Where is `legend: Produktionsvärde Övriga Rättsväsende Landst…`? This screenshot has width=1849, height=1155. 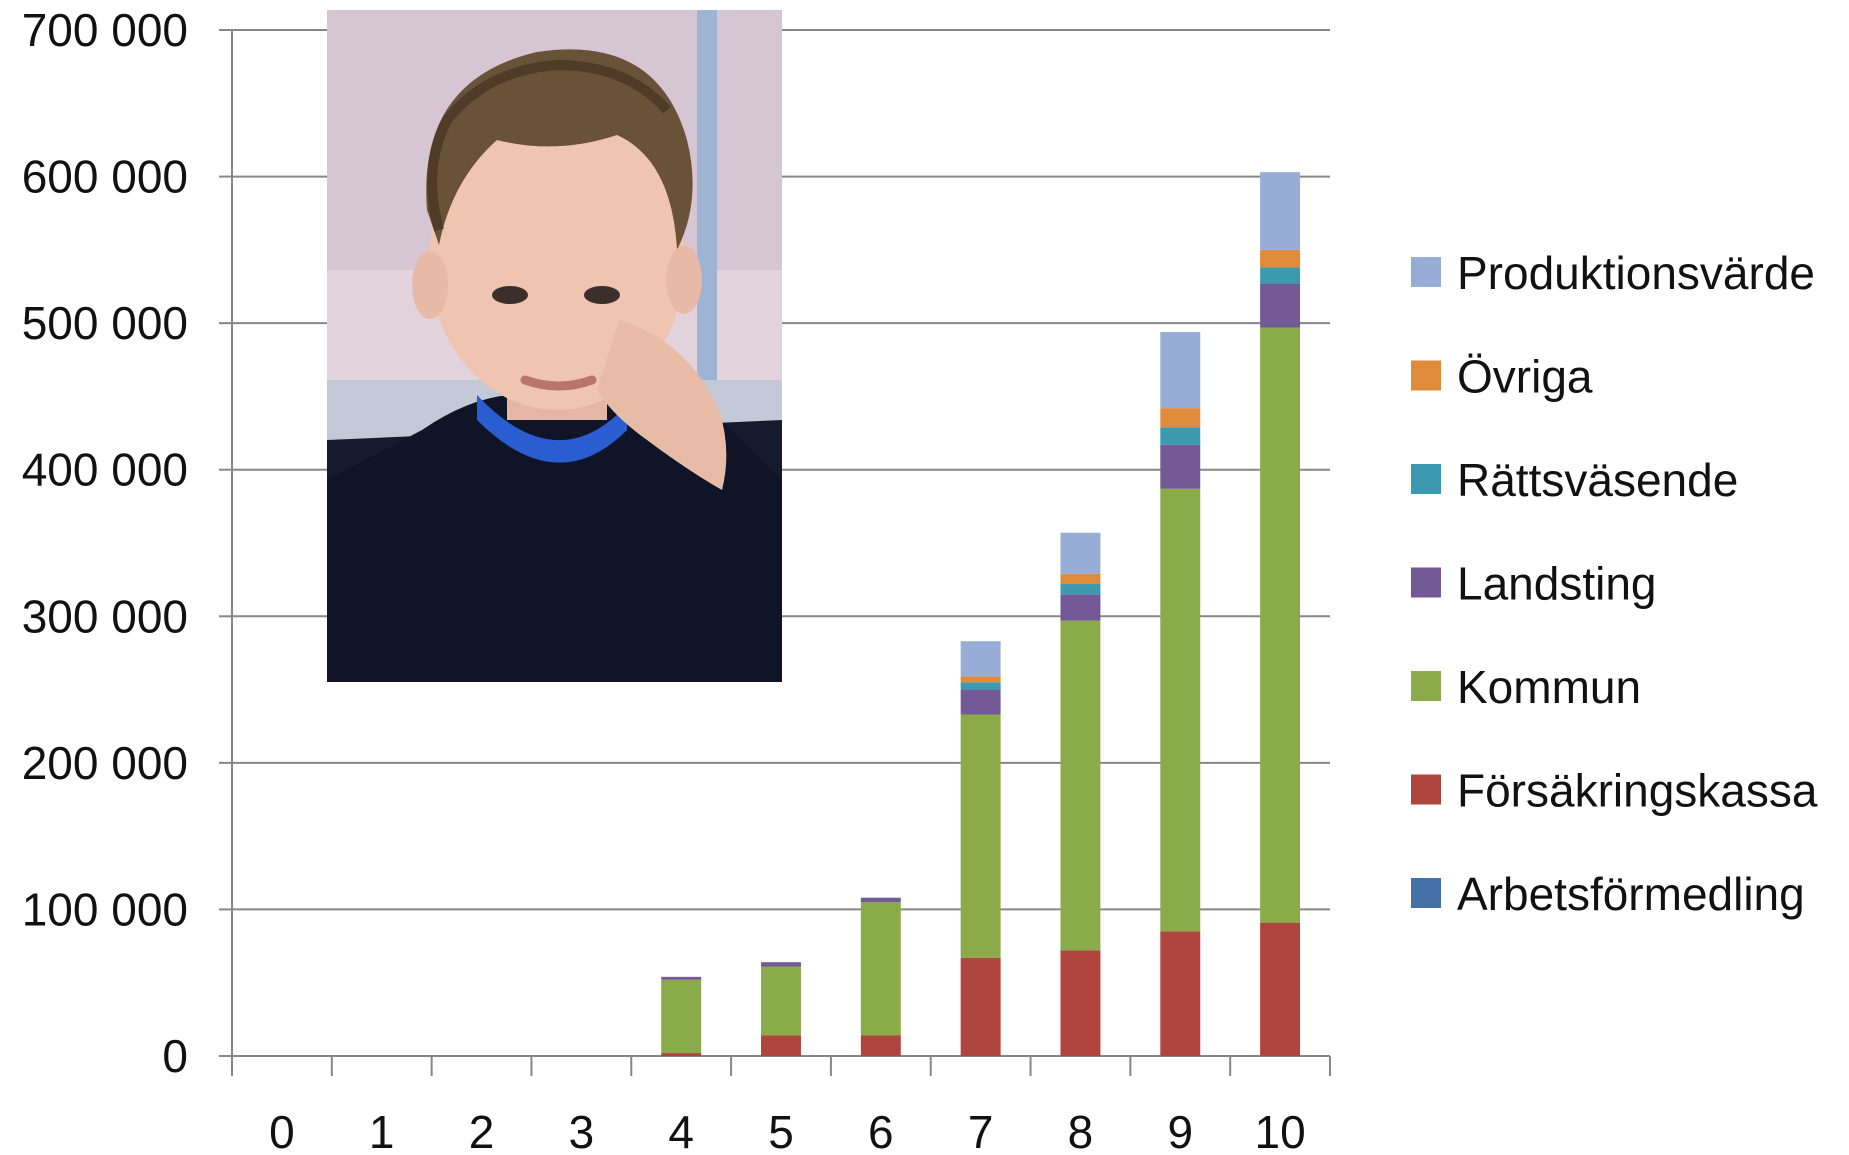 legend: Produktionsvärde Övriga Rättsväsende Landst… is located at coordinates (1614, 583).